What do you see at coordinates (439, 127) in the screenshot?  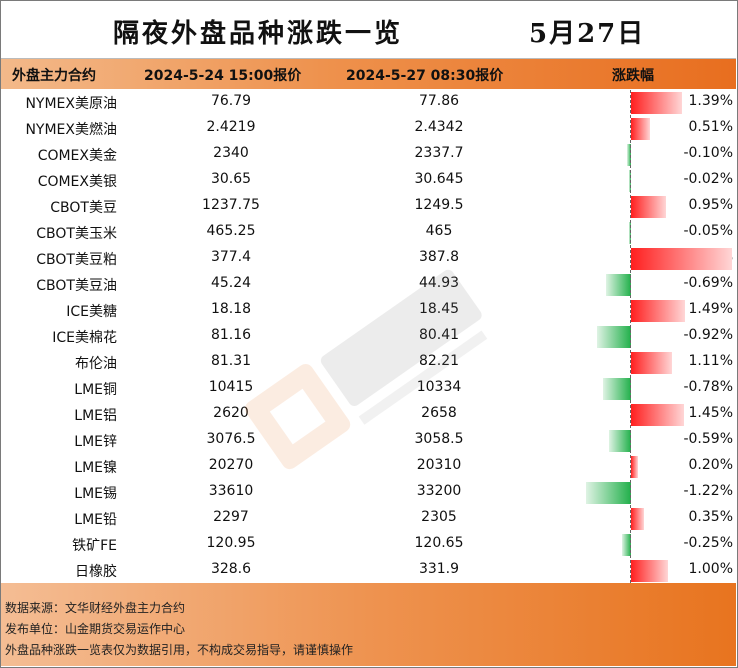 I see `price-after: 2.4342` at bounding box center [439, 127].